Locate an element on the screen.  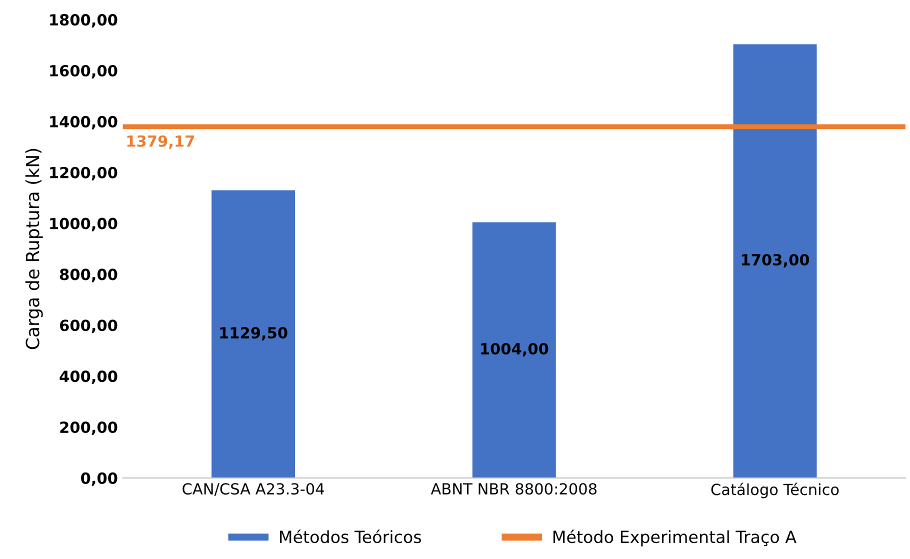
data-label: 1129,50 is located at coordinates (254, 334).